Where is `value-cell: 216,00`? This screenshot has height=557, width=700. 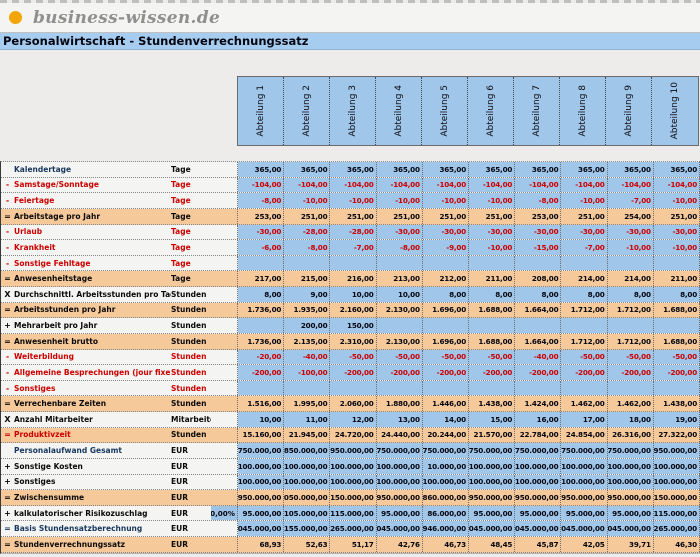
value-cell: 216,00 is located at coordinates (353, 278).